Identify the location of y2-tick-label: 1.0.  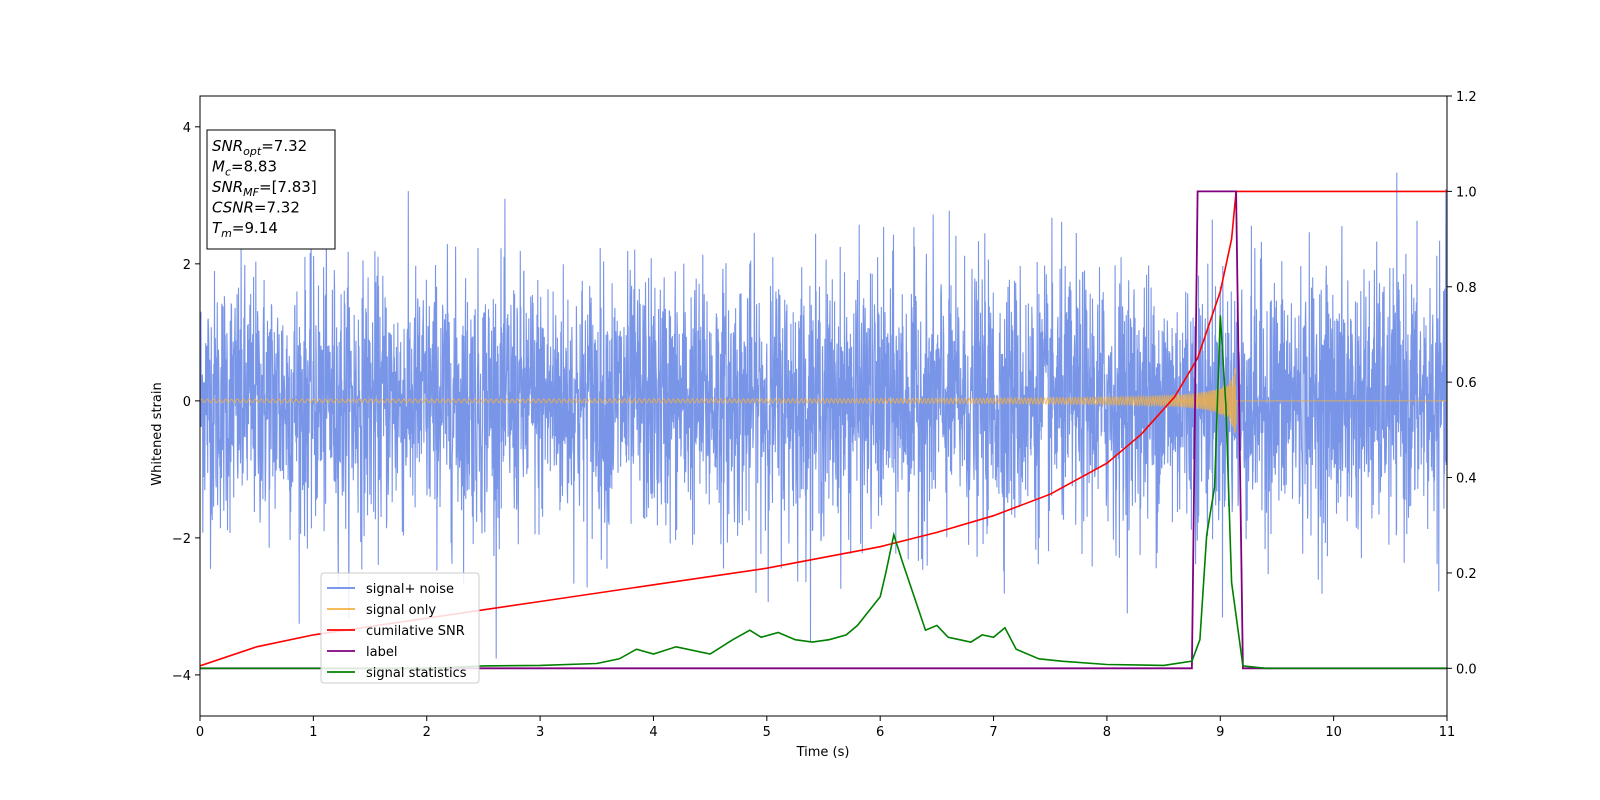
(1466, 192).